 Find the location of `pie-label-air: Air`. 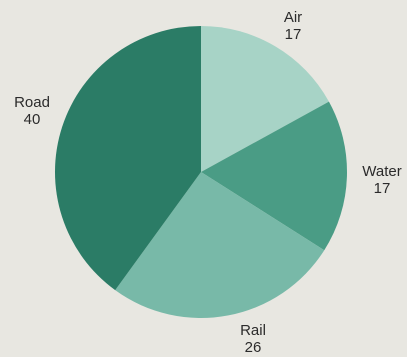

pie-label-air: Air is located at coordinates (293, 17).